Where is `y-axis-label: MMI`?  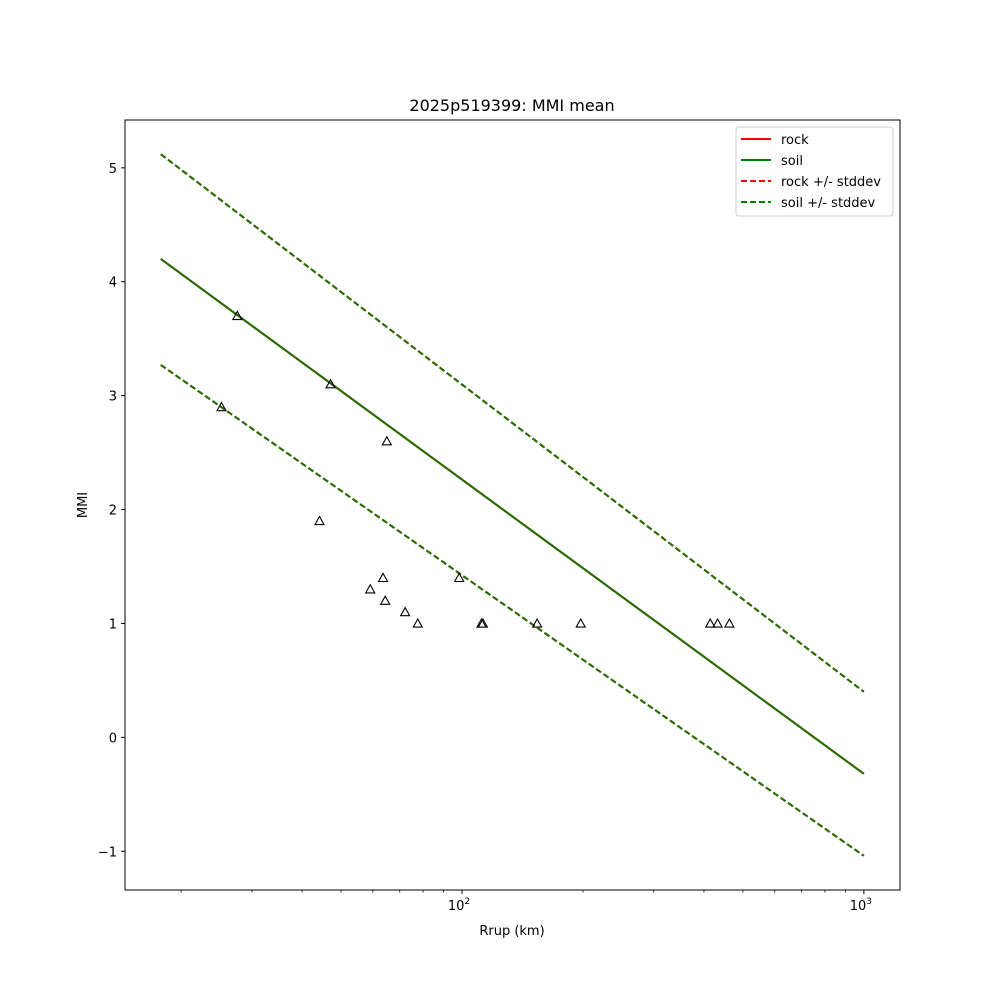 y-axis-label: MMI is located at coordinates (83, 505).